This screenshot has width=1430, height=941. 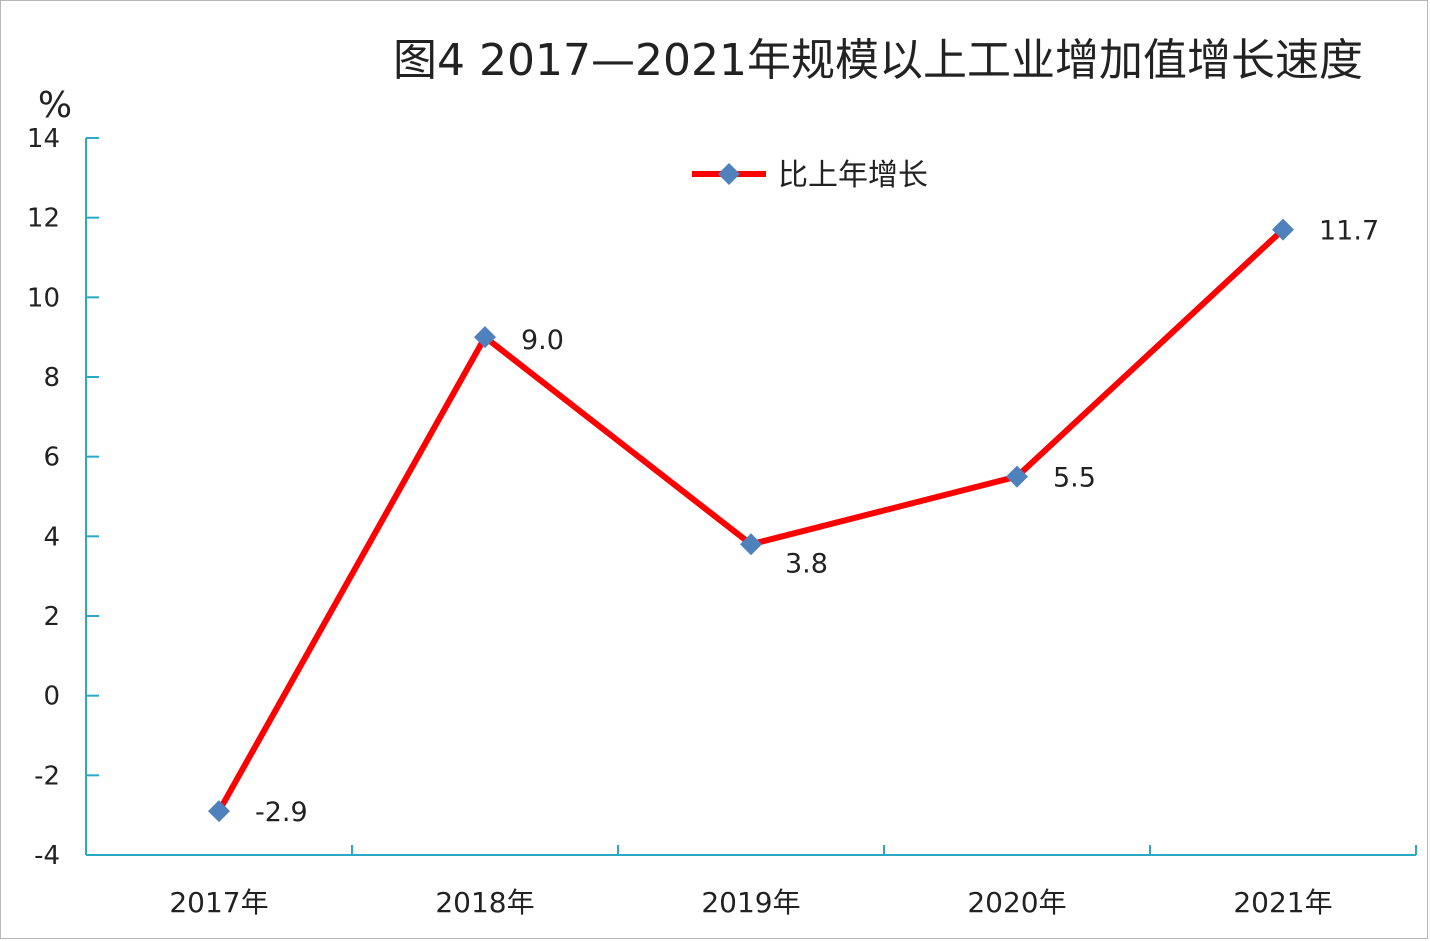 What do you see at coordinates (43, 219) in the screenshot?
I see `y-tick-label: 12` at bounding box center [43, 219].